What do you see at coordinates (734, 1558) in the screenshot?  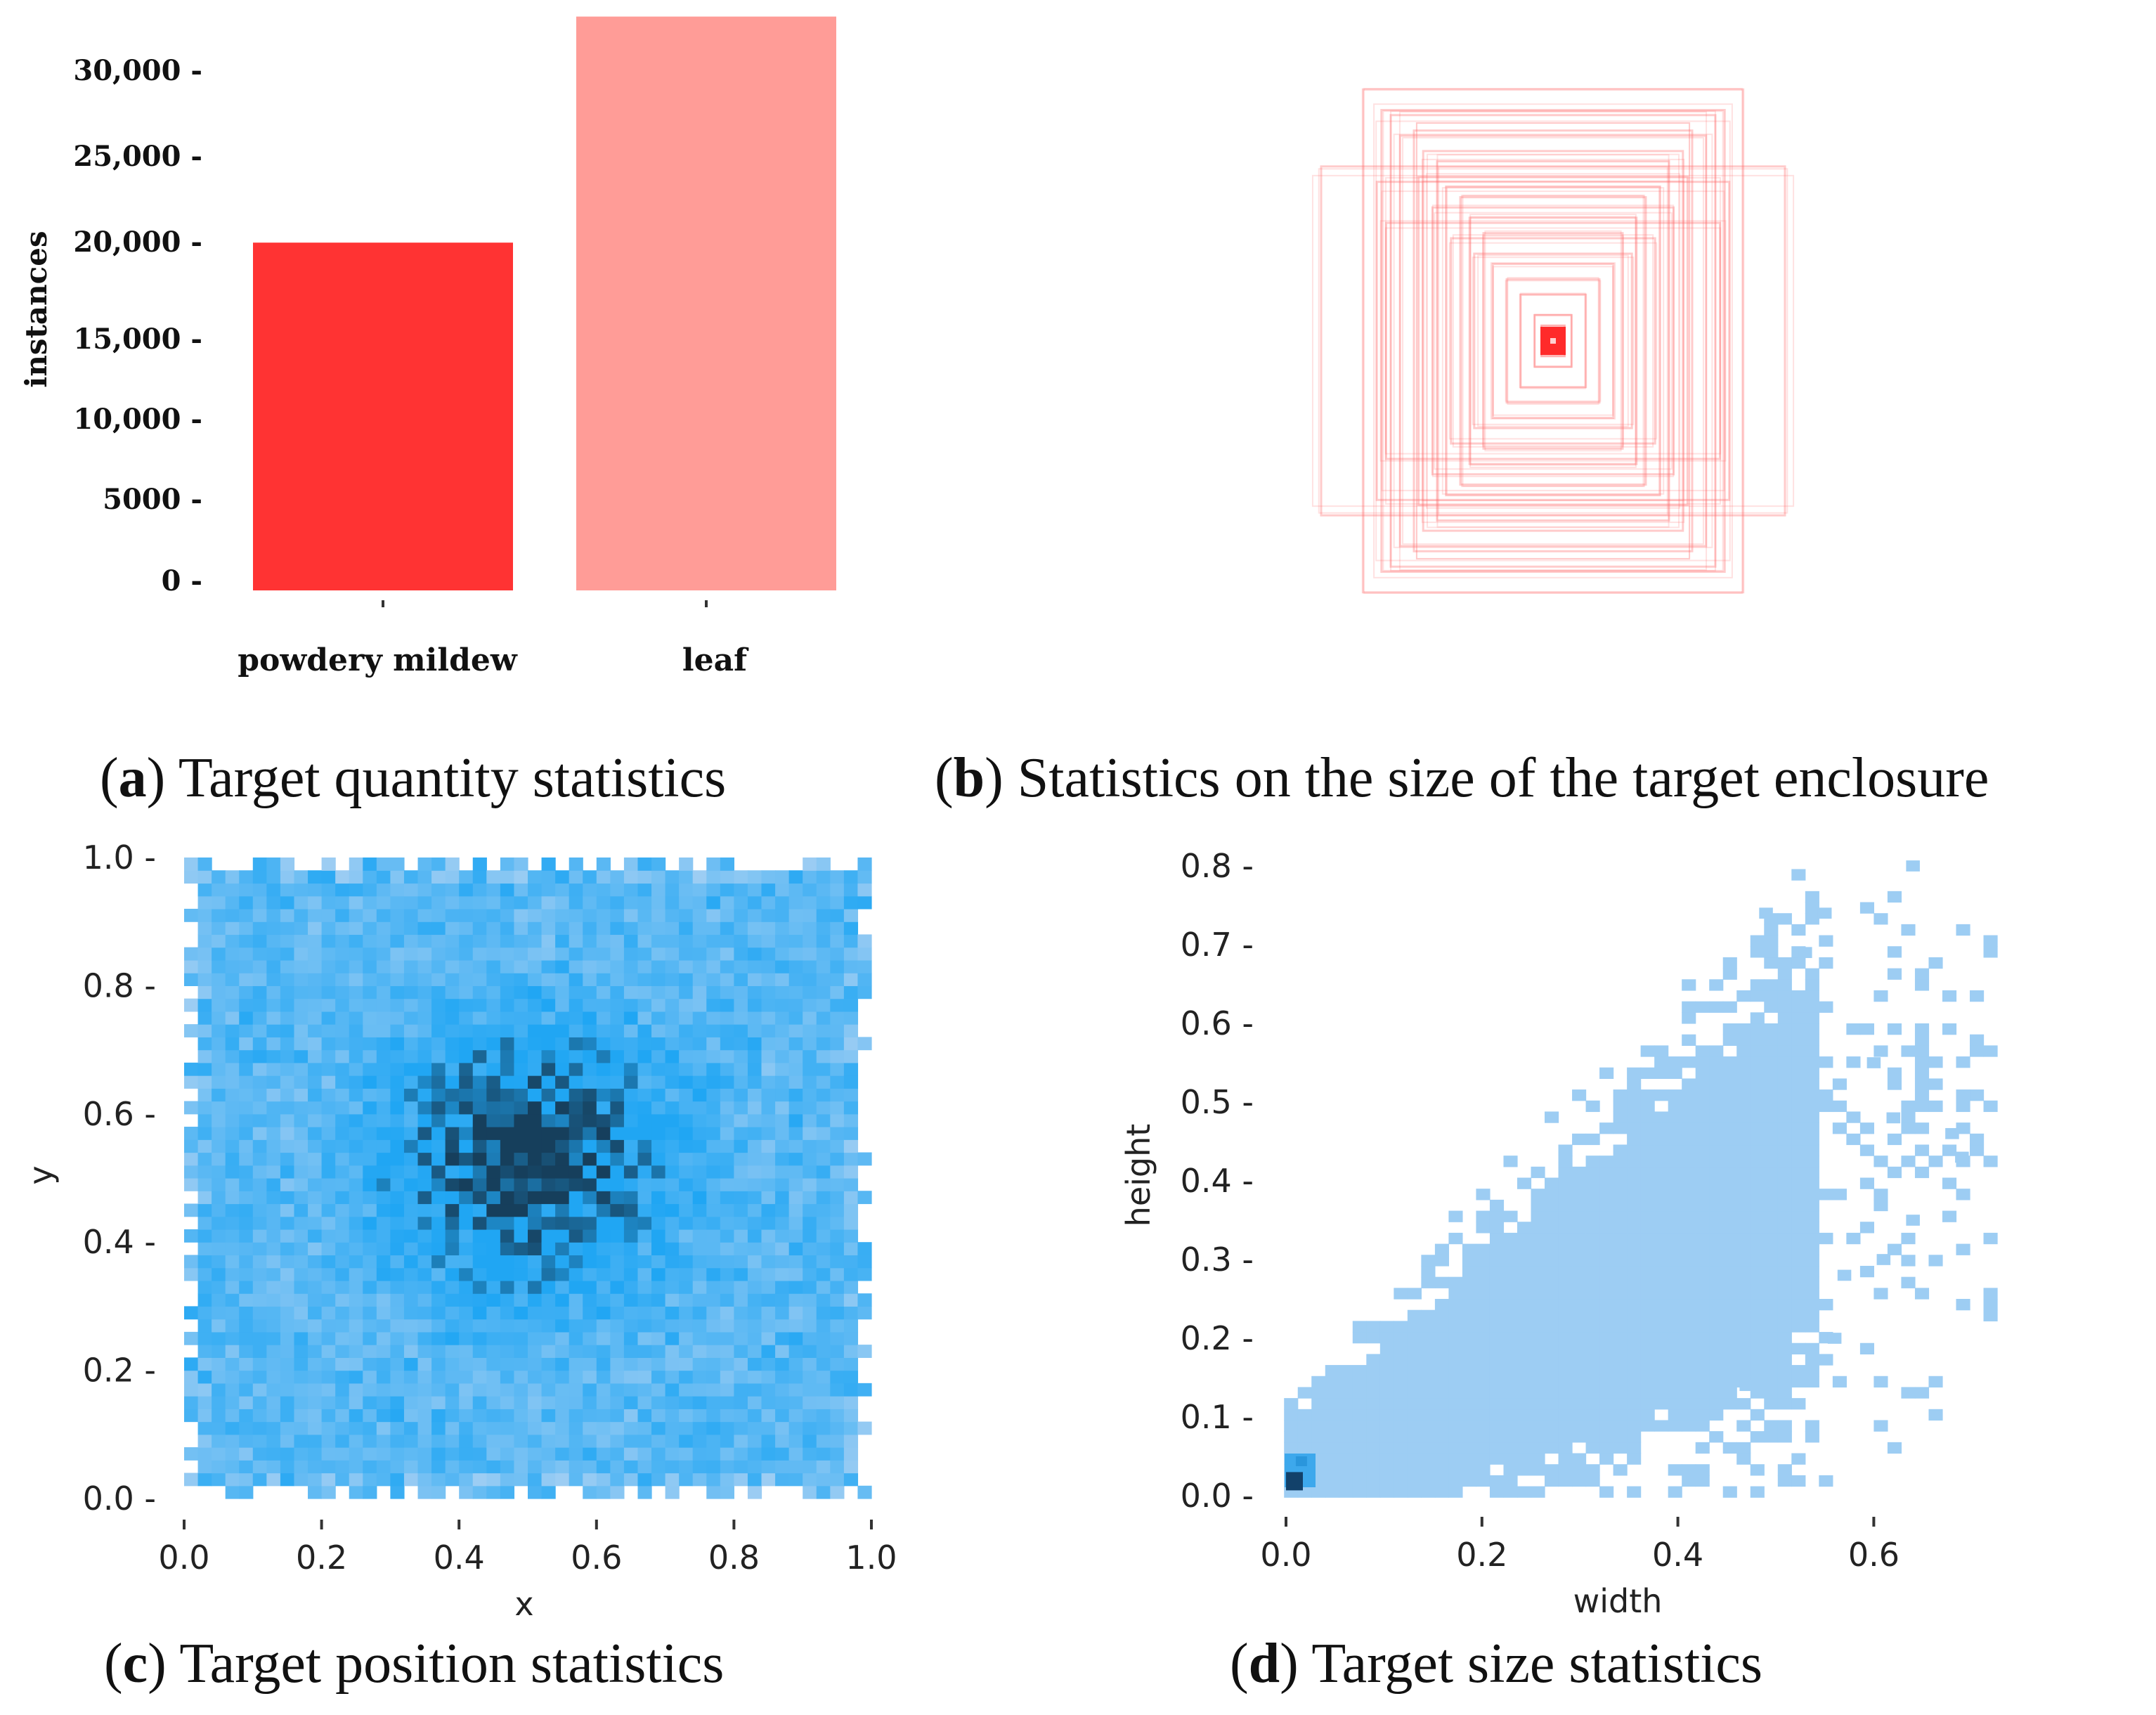 I see `x-tick-label: 0.8` at bounding box center [734, 1558].